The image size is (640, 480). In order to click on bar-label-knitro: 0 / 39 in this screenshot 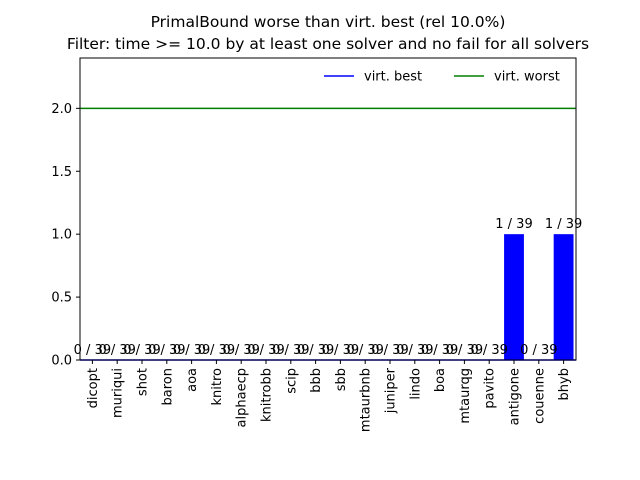, I will do `click(216, 350)`.